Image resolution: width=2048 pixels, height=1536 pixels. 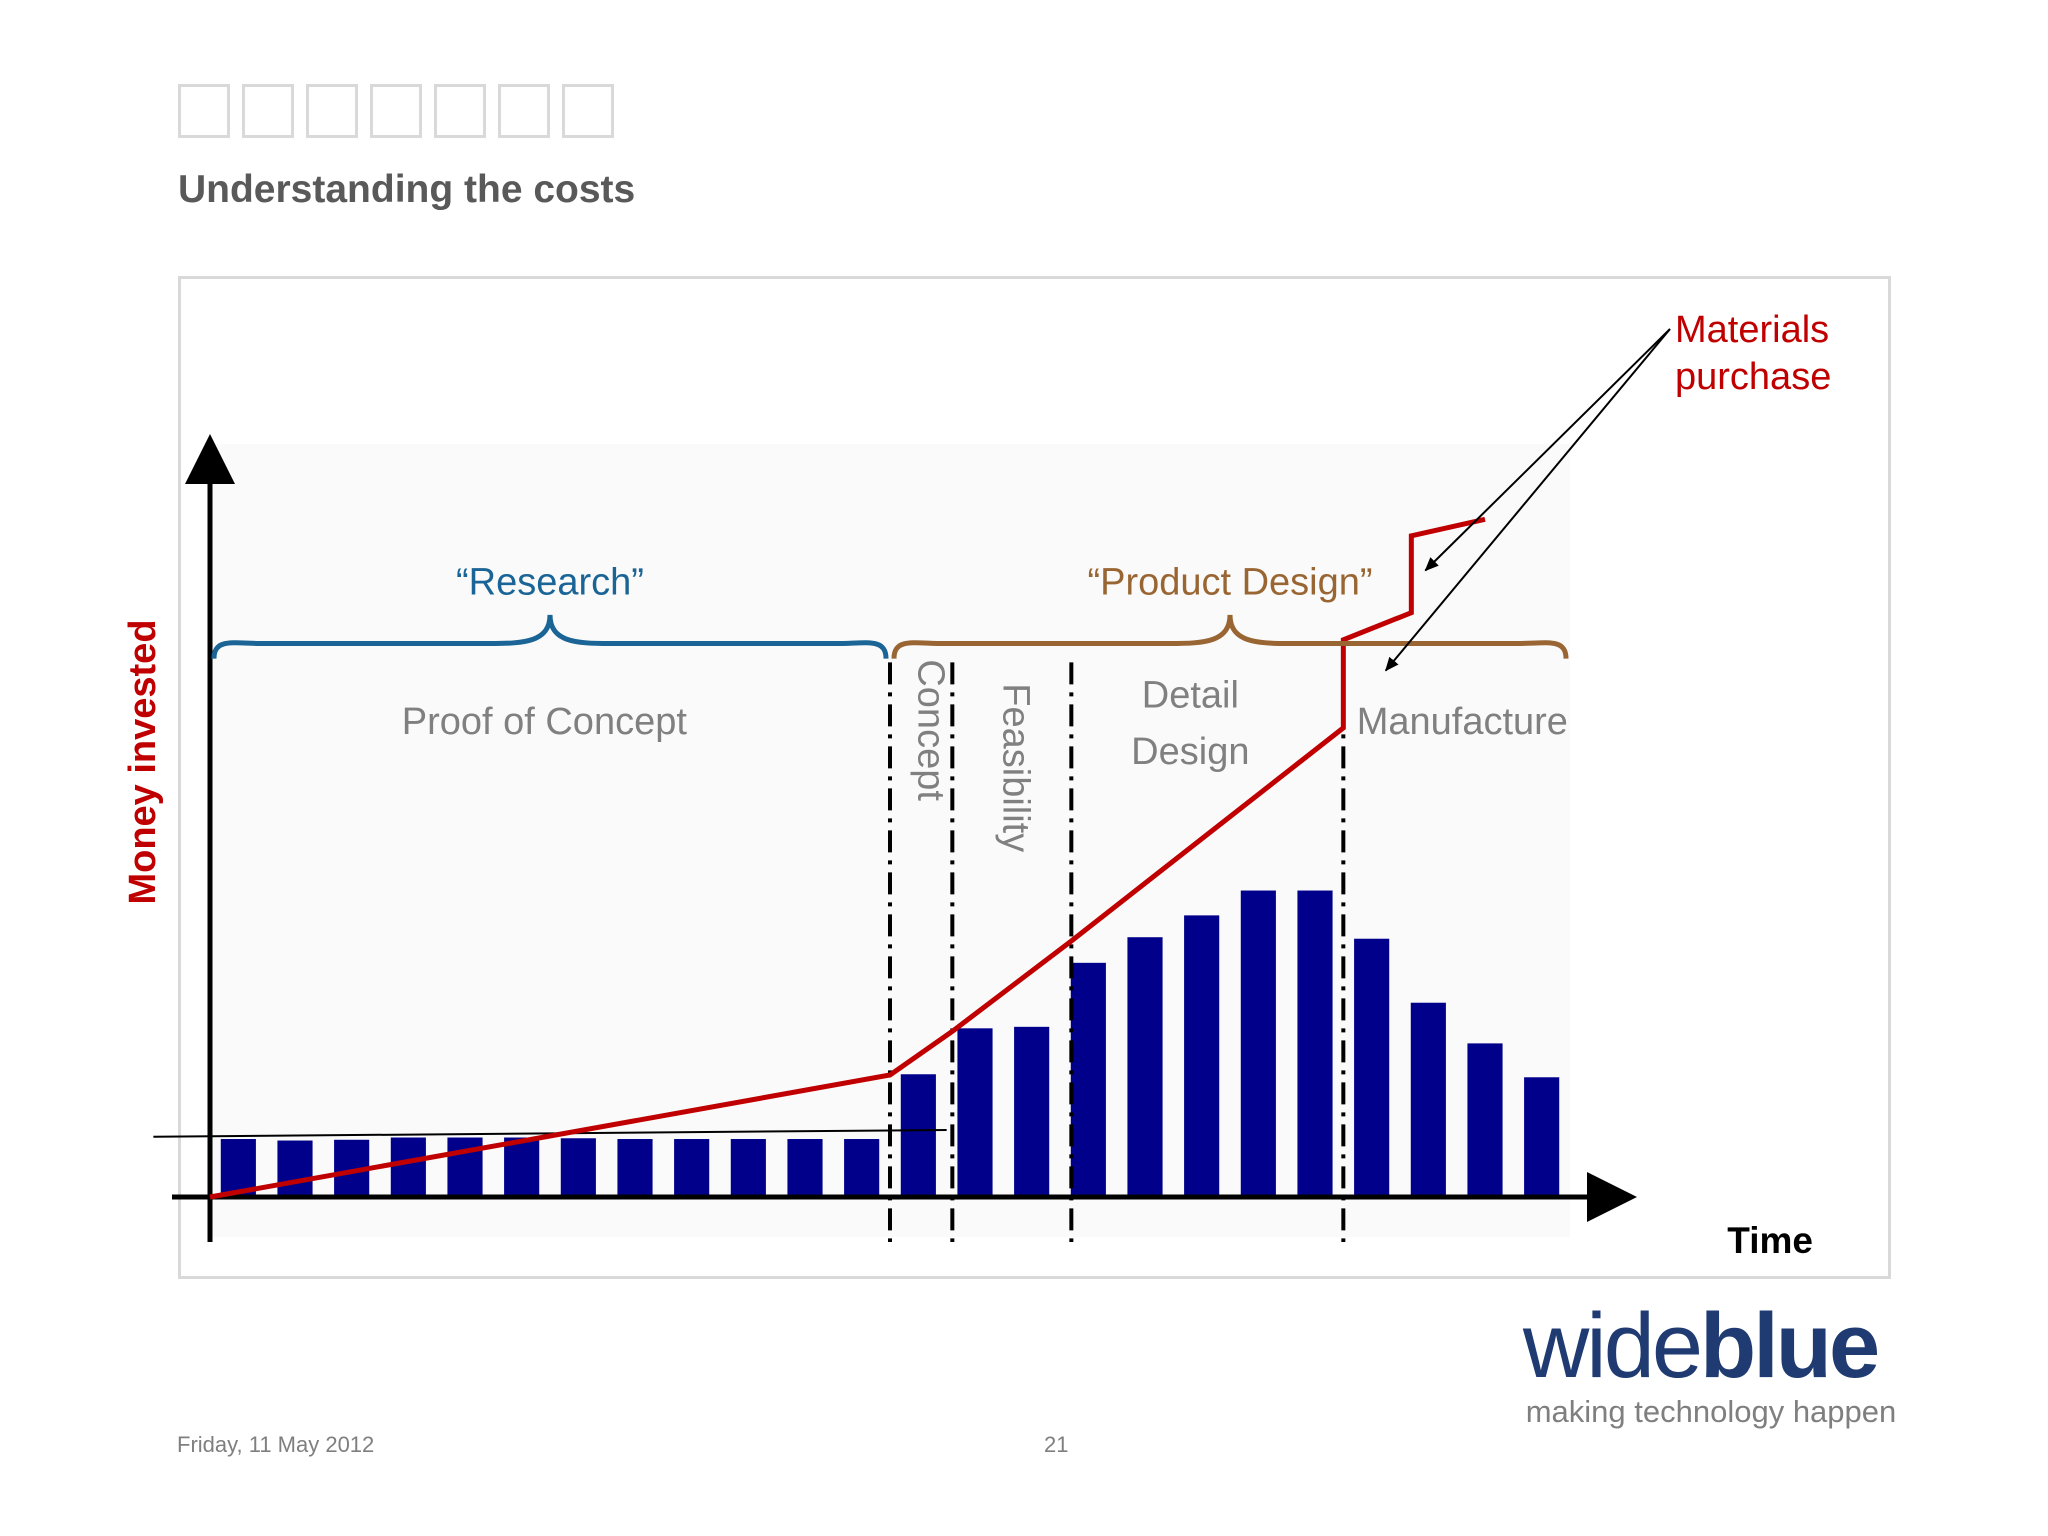 What do you see at coordinates (1752, 330) in the screenshot?
I see `annotation-label: Materials` at bounding box center [1752, 330].